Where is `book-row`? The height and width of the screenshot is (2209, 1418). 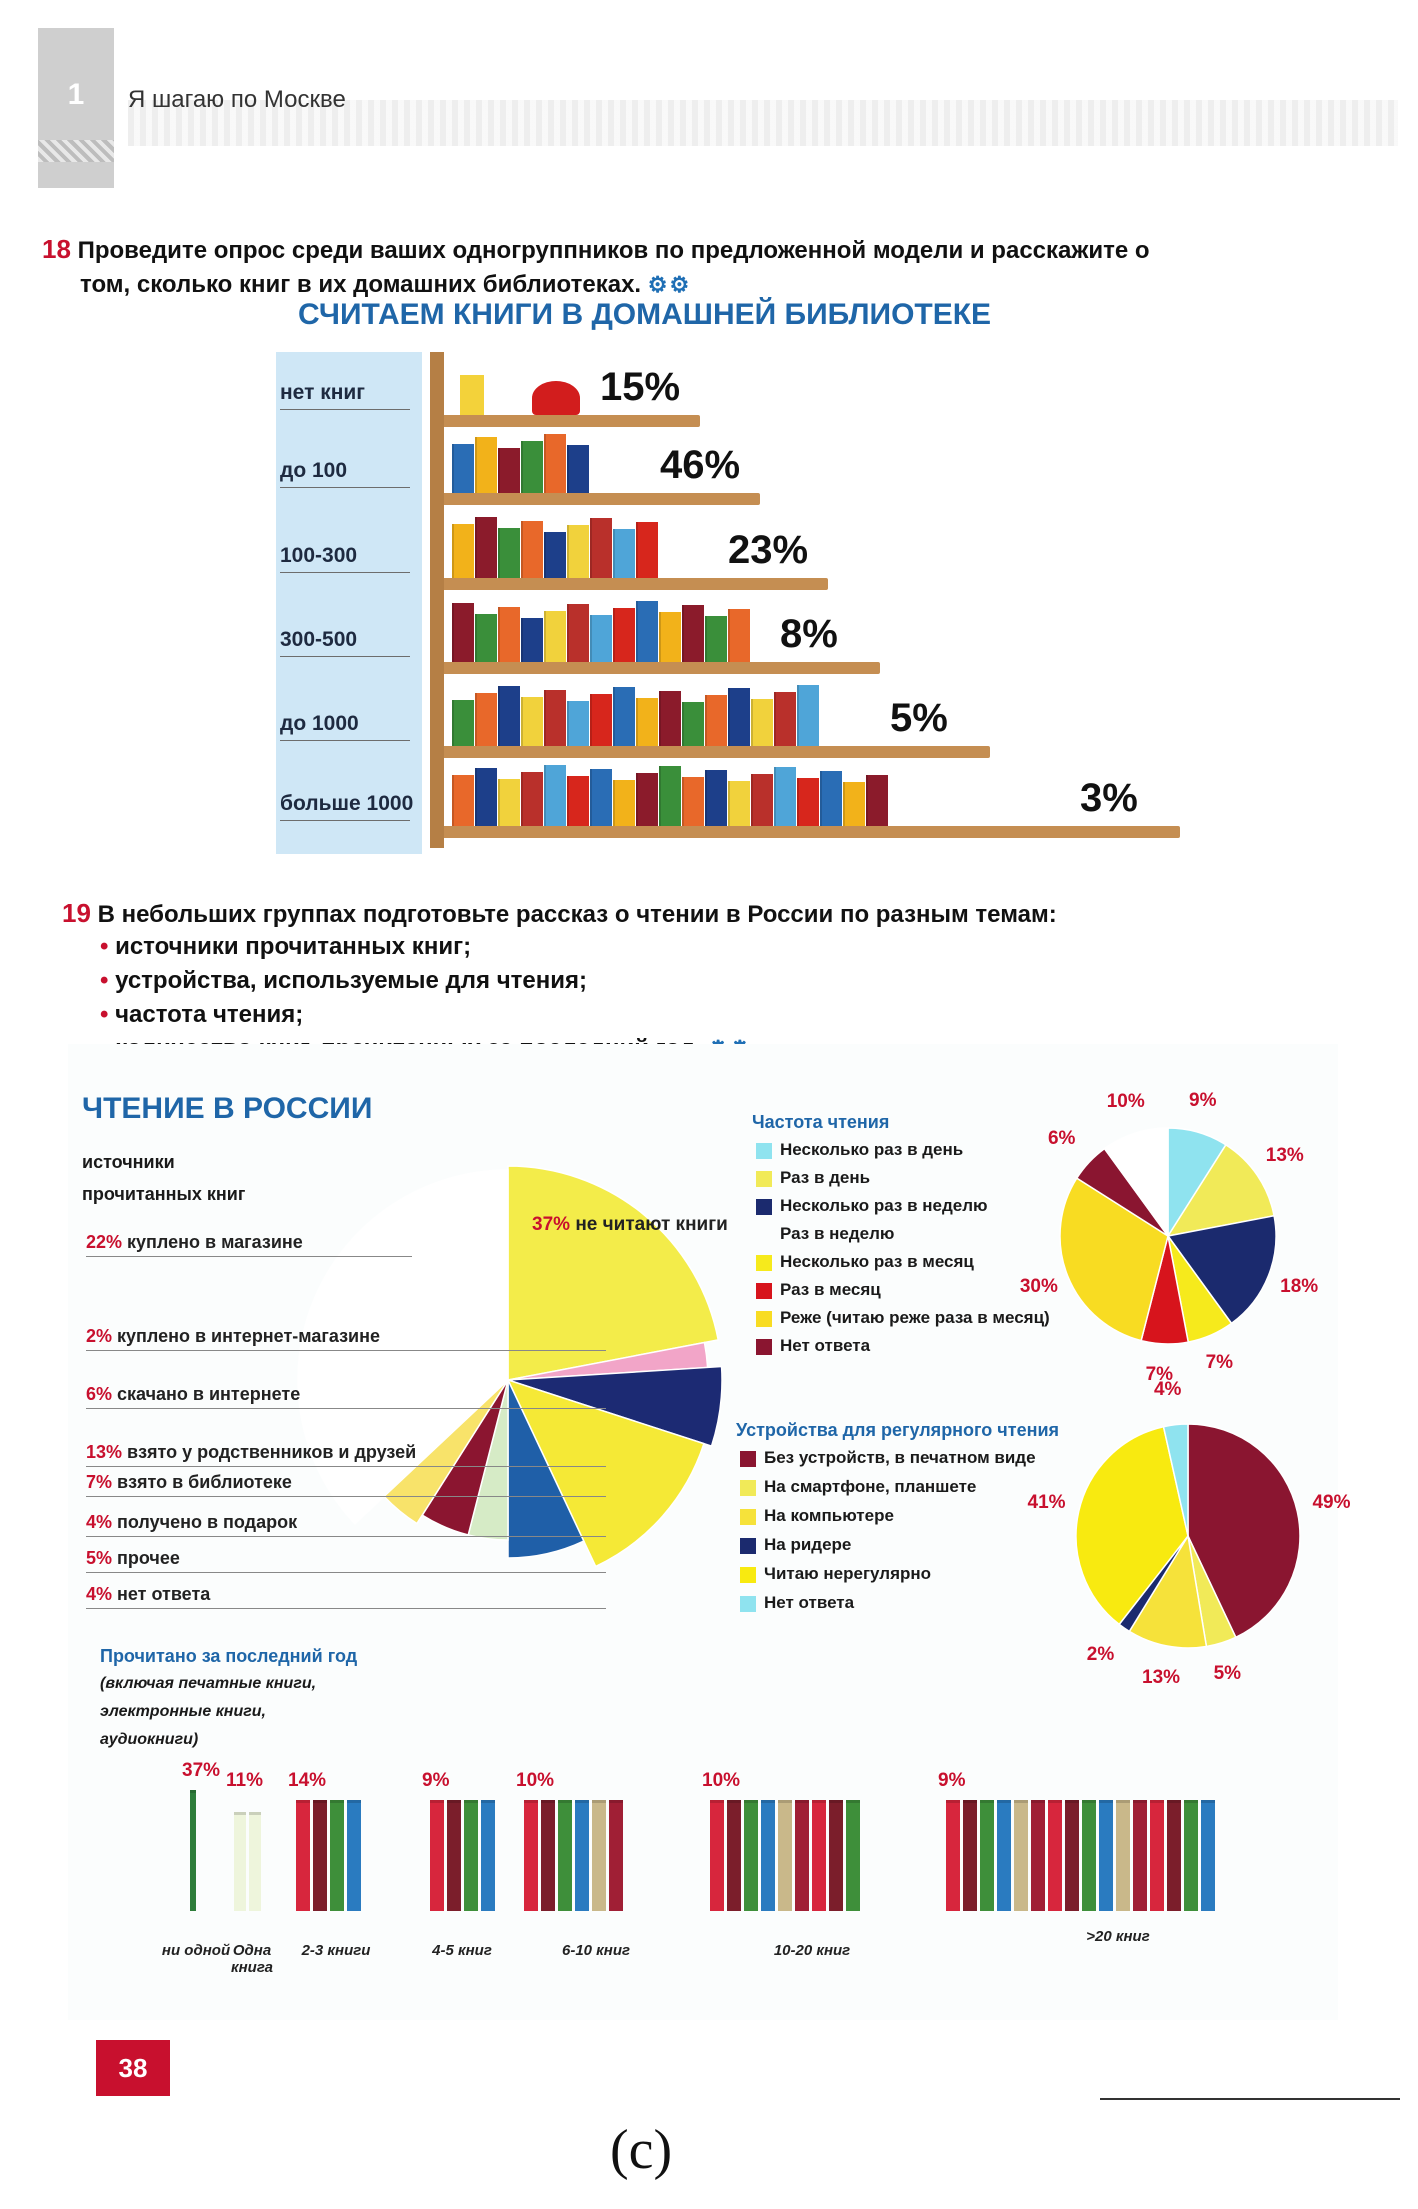 book-row is located at coordinates (667, 715).